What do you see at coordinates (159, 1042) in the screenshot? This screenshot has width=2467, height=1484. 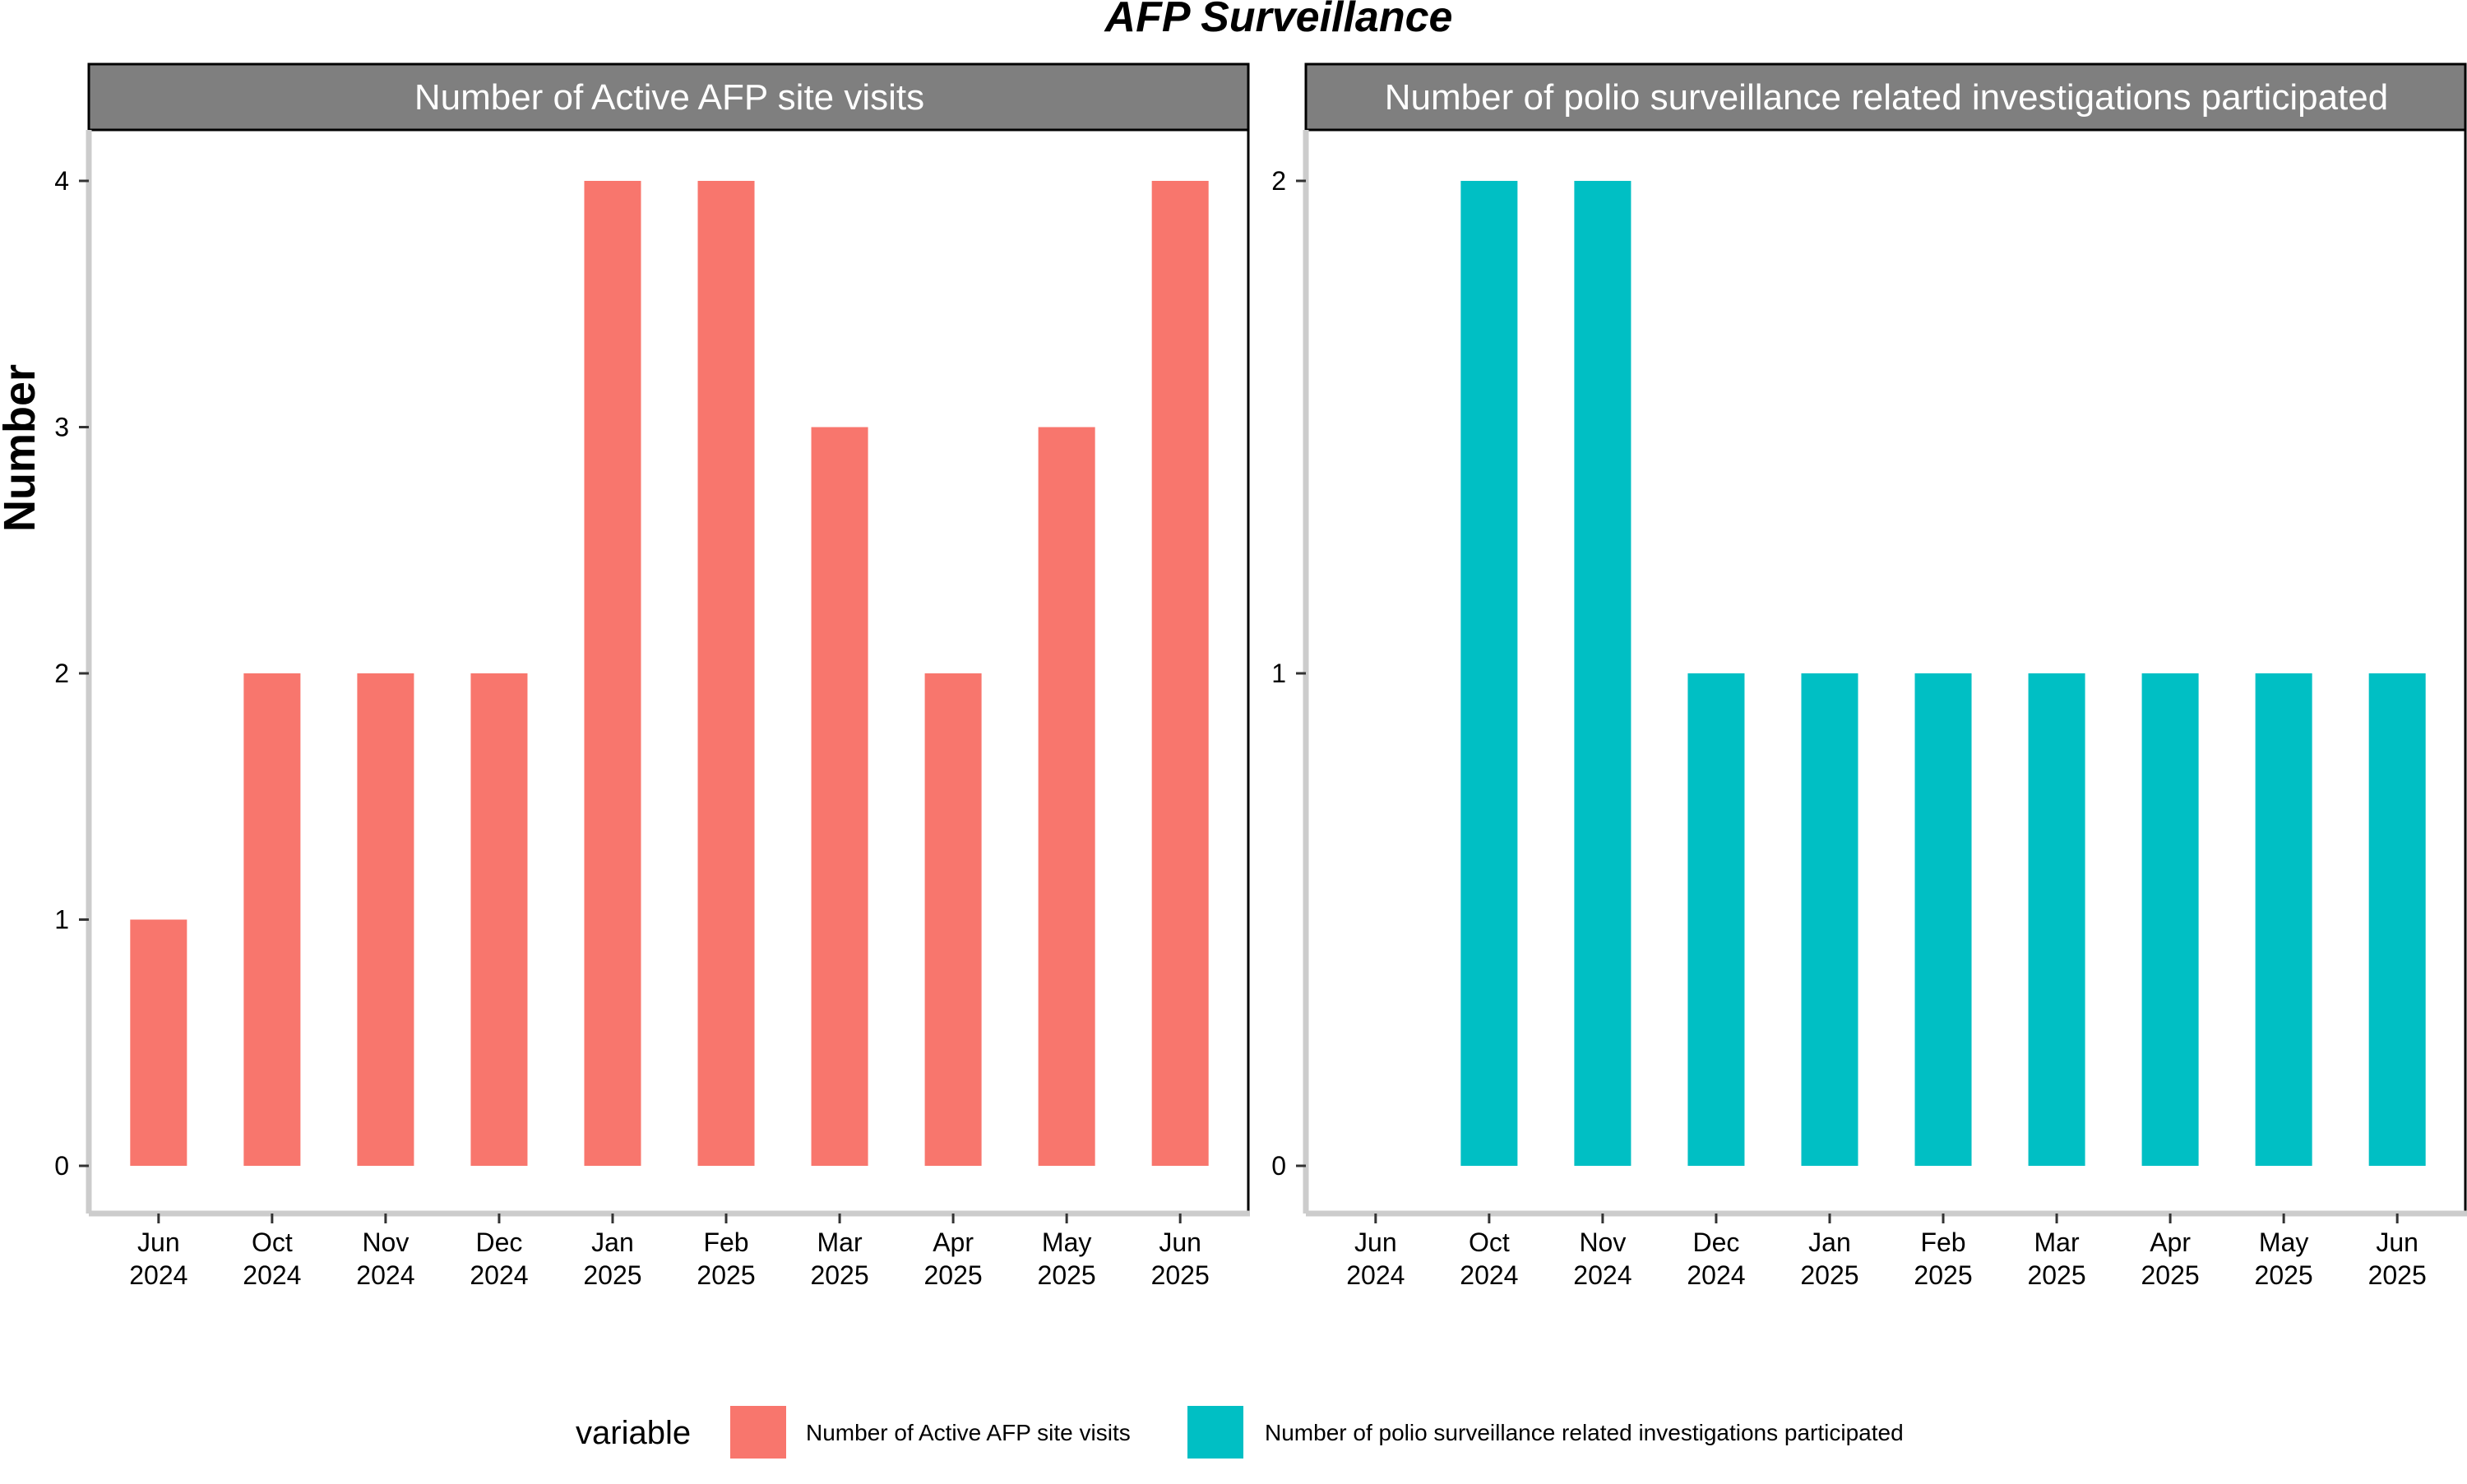 I see `bar-jun-2024` at bounding box center [159, 1042].